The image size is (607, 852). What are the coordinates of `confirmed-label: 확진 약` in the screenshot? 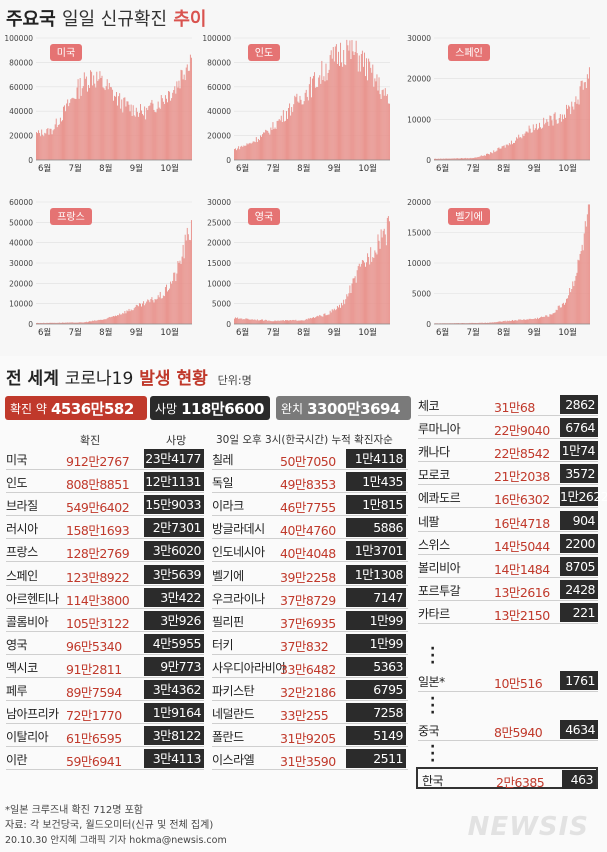 It's located at (28, 408).